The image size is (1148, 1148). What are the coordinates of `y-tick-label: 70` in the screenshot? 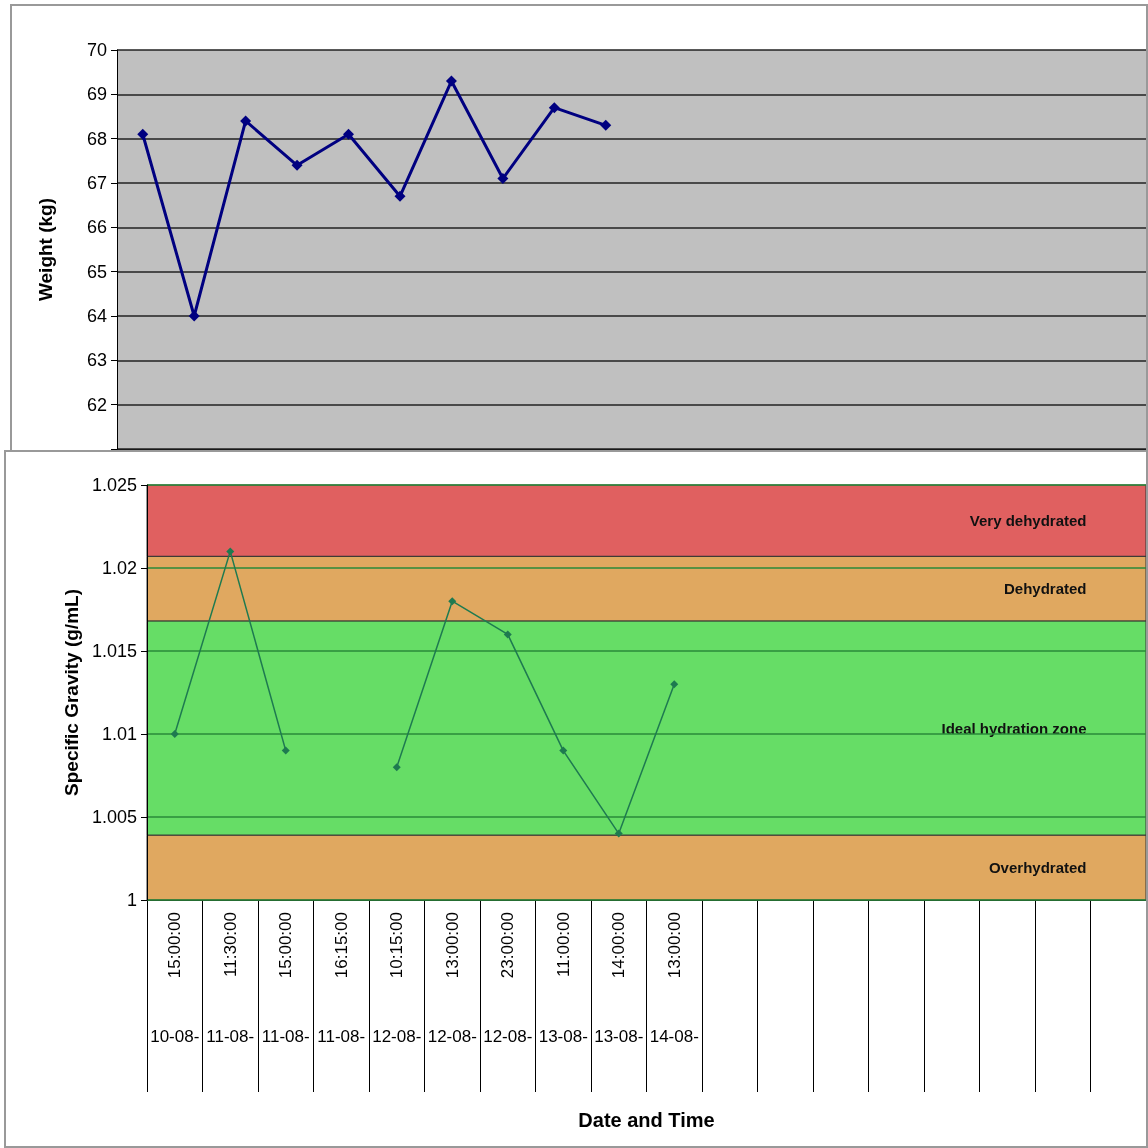 It's located at (96, 50).